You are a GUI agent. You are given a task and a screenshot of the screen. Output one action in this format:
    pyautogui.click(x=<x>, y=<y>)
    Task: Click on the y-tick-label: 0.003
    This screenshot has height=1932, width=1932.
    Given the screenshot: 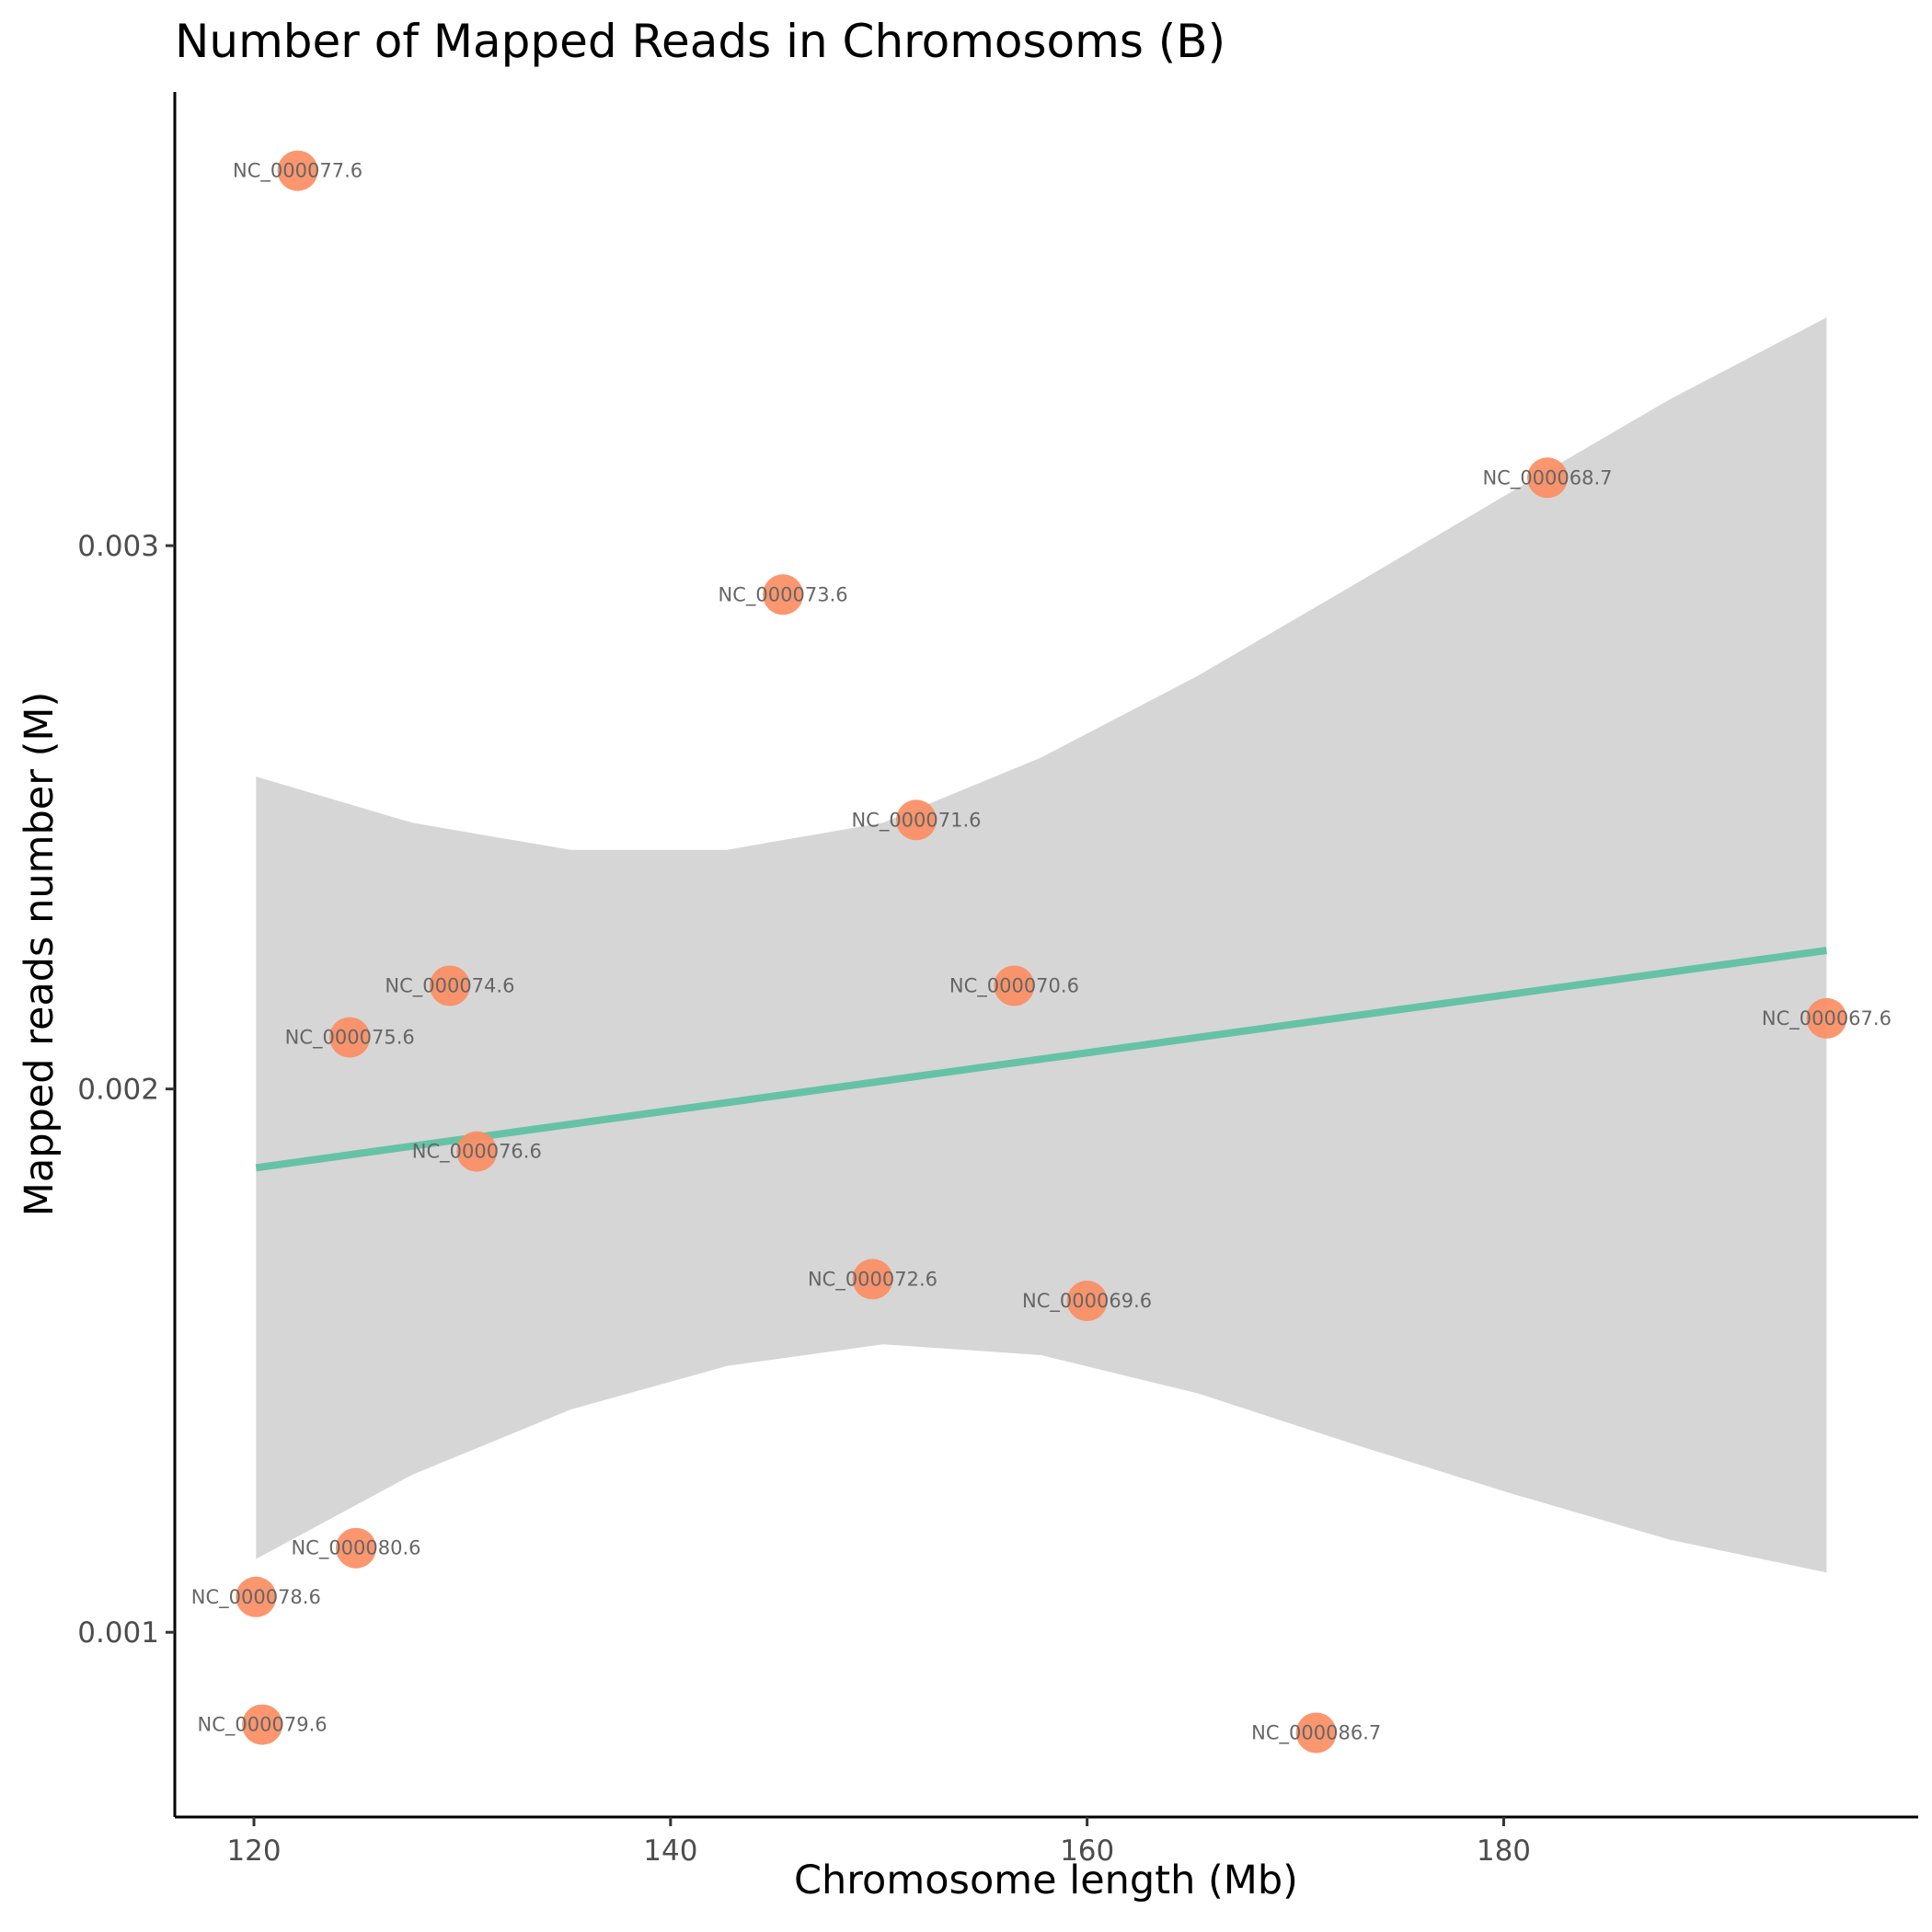 What is the action you would take?
    pyautogui.click(x=118, y=546)
    